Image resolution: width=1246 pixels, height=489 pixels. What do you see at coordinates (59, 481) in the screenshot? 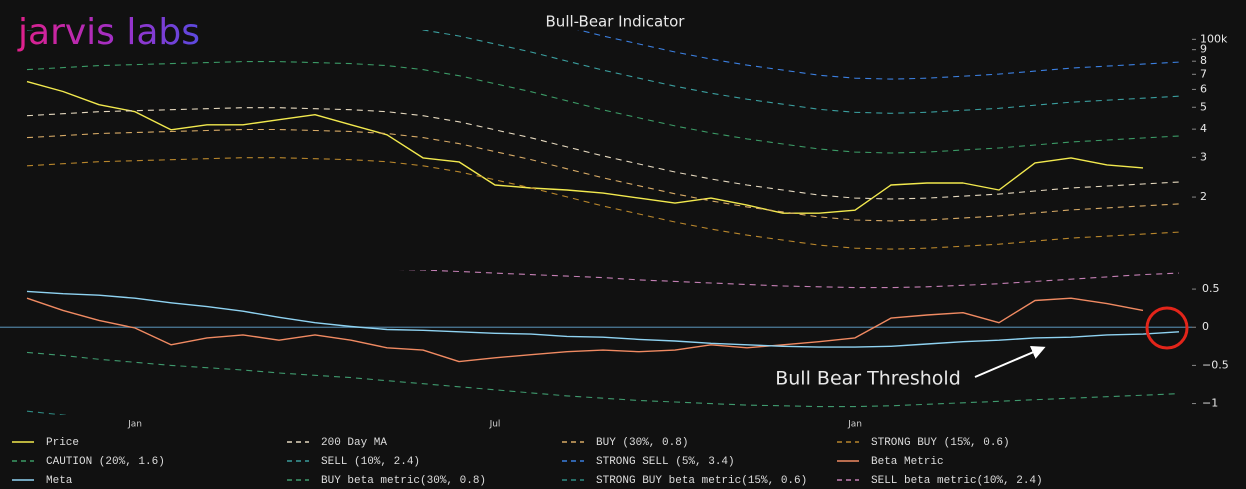
I see `legend-label: Meta` at bounding box center [59, 481].